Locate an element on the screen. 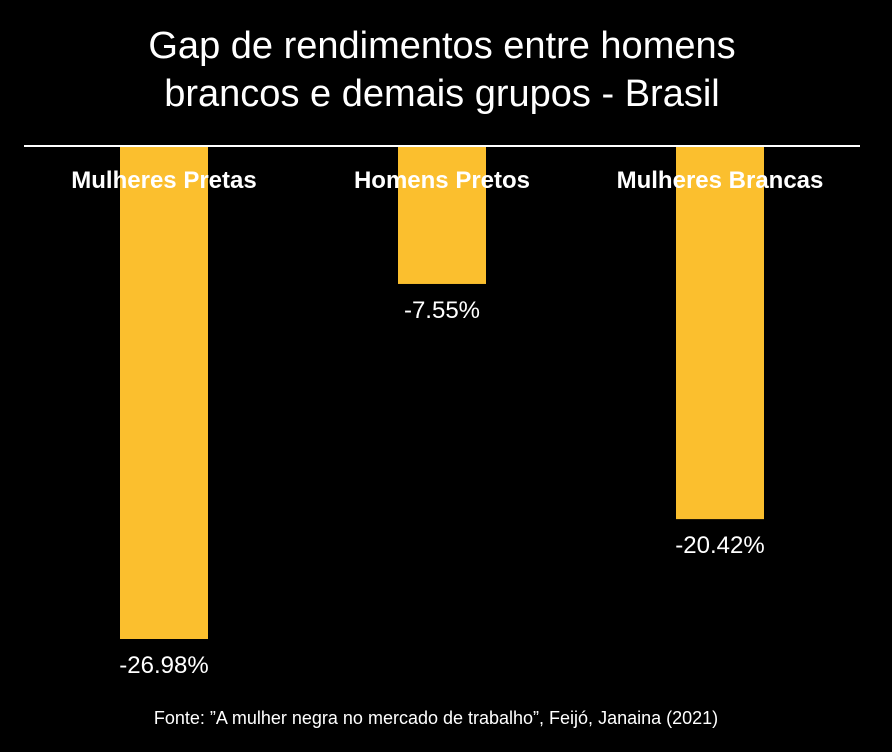 The image size is (892, 752). chart-title-line-1: Gap de rendimentos entre homens is located at coordinates (442, 46).